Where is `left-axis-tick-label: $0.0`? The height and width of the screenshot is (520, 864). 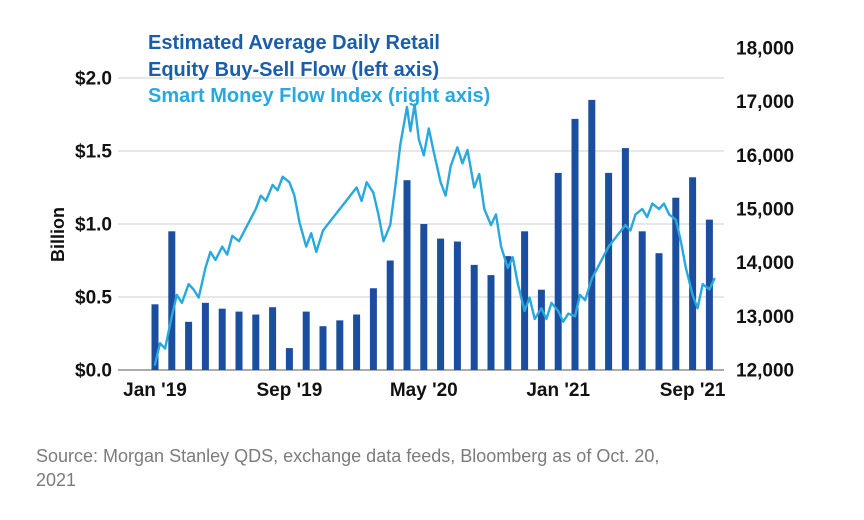 left-axis-tick-label: $0.0 is located at coordinates (93, 371).